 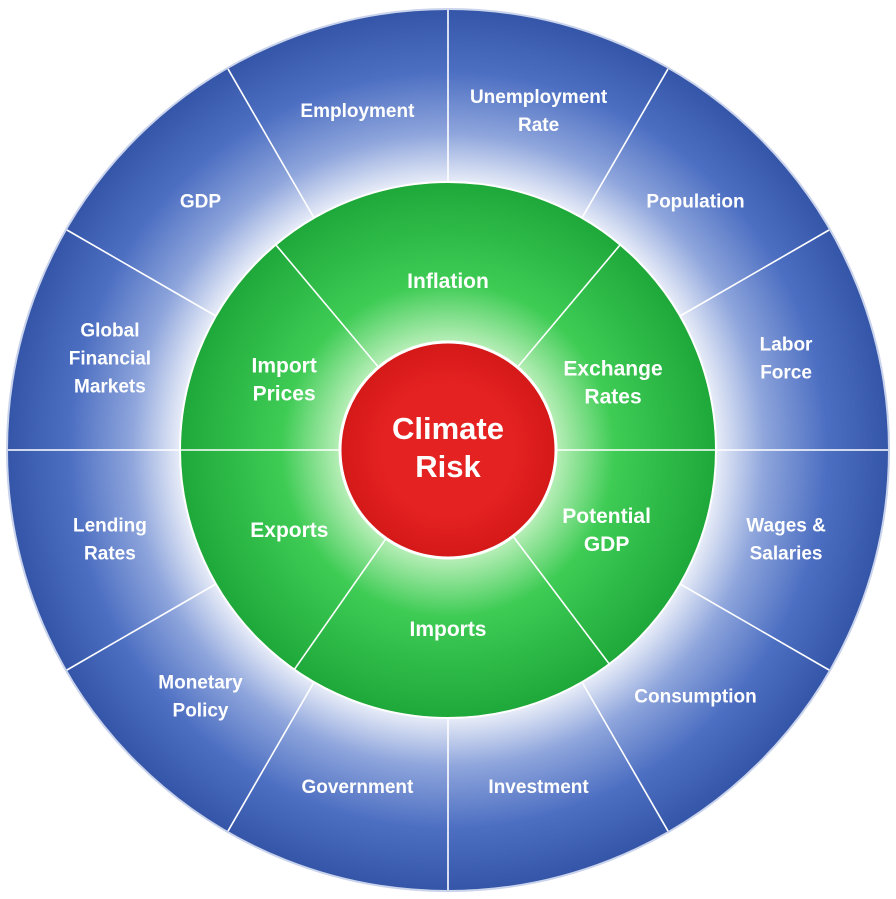 What do you see at coordinates (109, 330) in the screenshot?
I see `outer-label-line: Global` at bounding box center [109, 330].